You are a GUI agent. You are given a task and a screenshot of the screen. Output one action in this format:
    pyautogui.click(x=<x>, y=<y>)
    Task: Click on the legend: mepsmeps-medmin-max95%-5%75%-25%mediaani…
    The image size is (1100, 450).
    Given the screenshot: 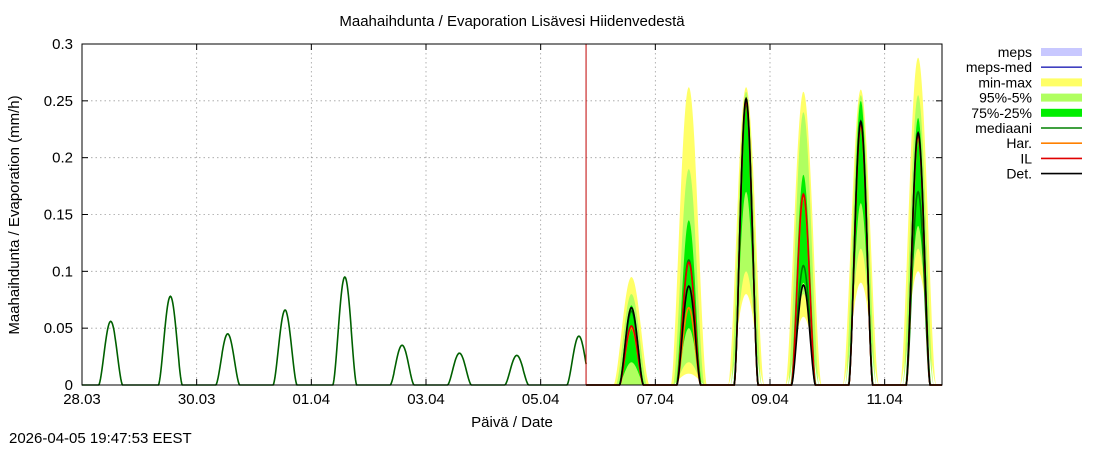 What is the action you would take?
    pyautogui.click(x=1024, y=113)
    